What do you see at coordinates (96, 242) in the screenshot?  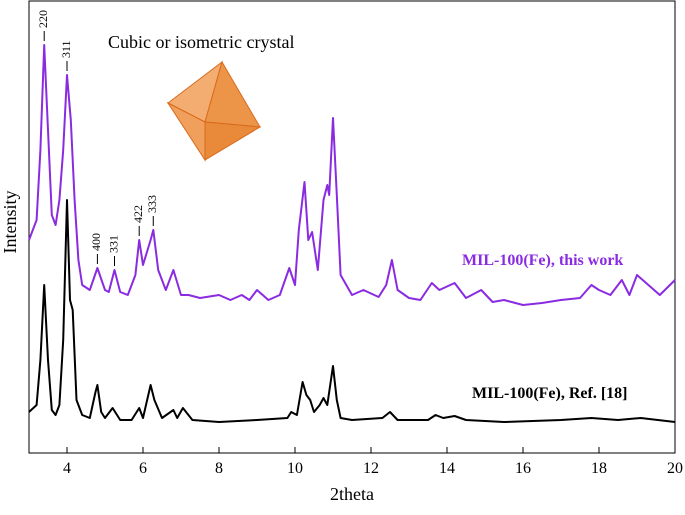 I see `peak-label: 400` at bounding box center [96, 242].